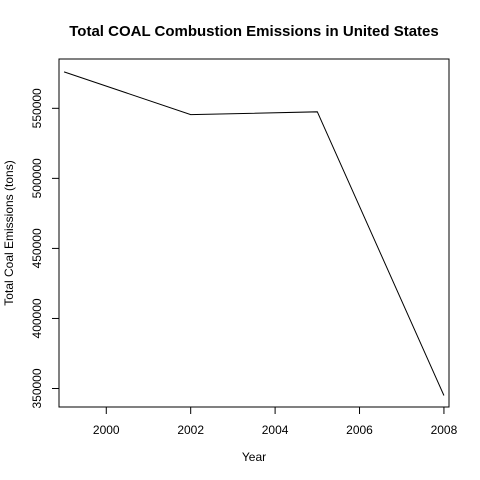 The height and width of the screenshot is (480, 480). What do you see at coordinates (275, 422) in the screenshot?
I see `x-axis: 2000 2002 2004 2006 2008` at bounding box center [275, 422].